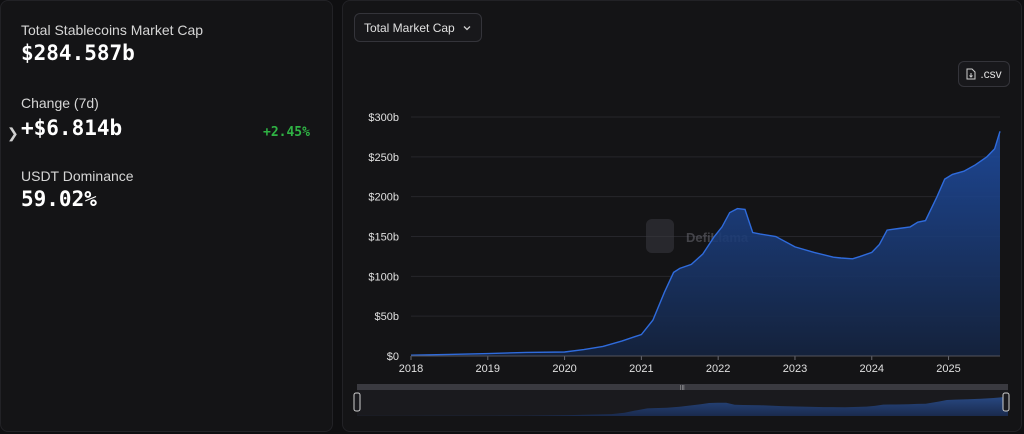 The image size is (1024, 434). Describe the element at coordinates (991, 74) in the screenshot. I see `download-csv-label: .csv` at that location.